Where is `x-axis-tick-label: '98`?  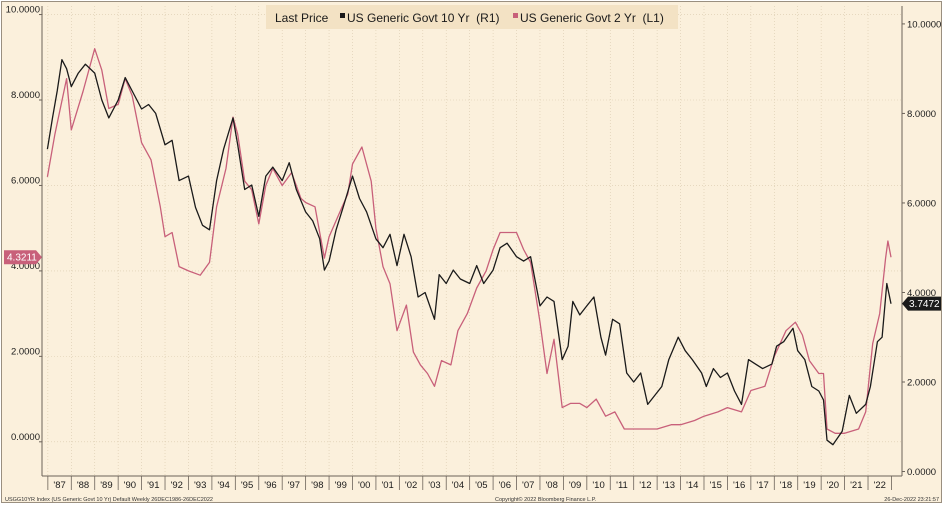
x-axis-tick-label: '98 is located at coordinates (317, 485).